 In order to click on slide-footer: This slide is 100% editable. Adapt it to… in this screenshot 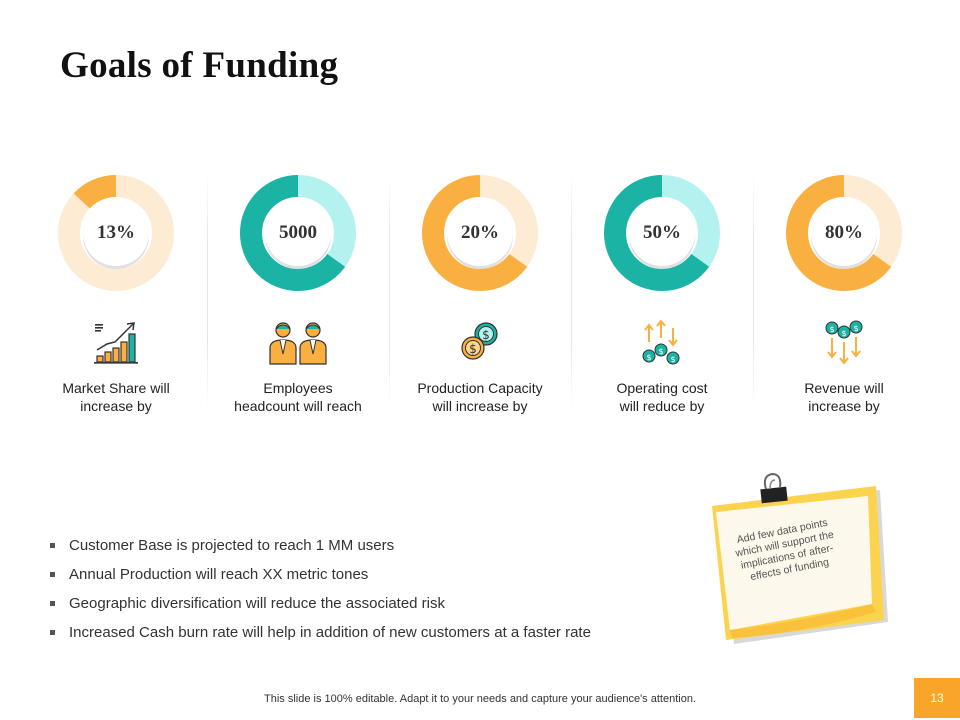, I will do `click(480, 699)`.